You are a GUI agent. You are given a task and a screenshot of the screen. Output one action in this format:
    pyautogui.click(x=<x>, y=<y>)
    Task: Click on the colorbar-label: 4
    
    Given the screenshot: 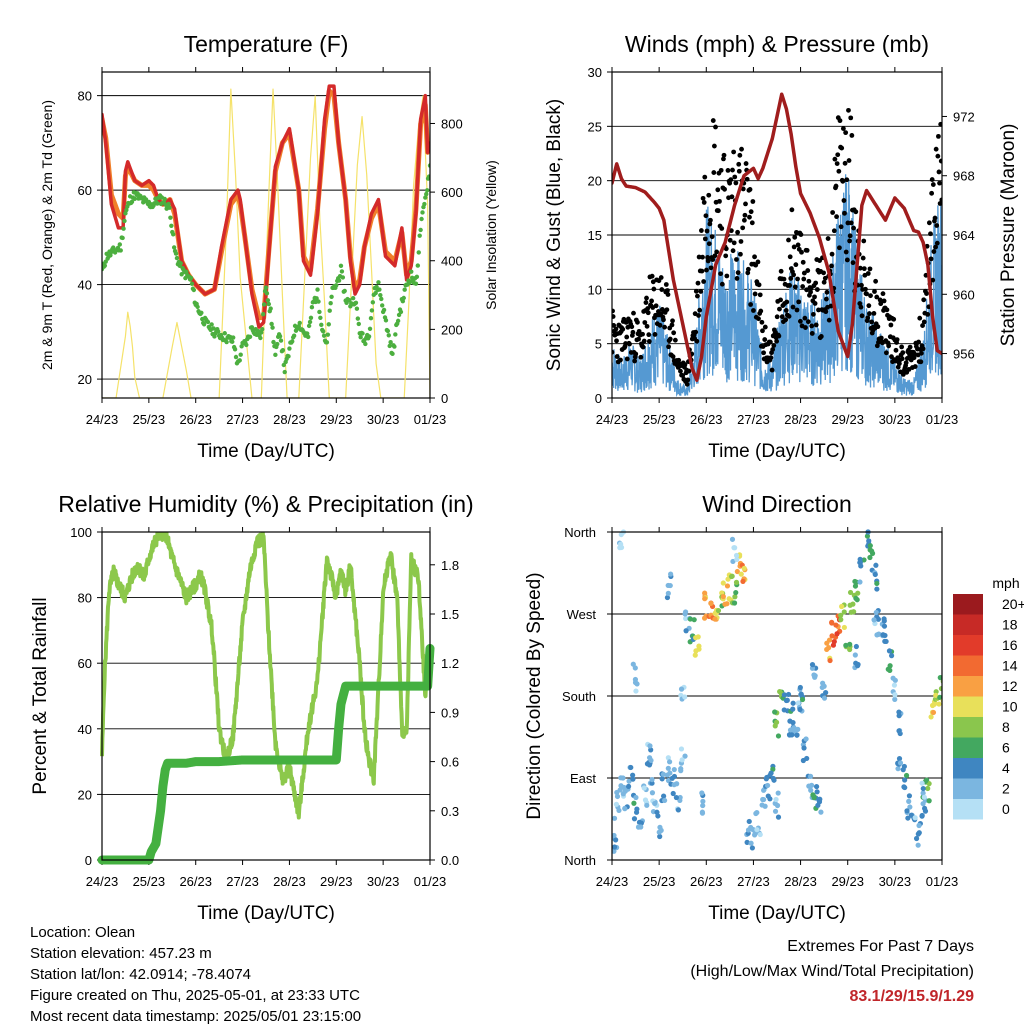 What is the action you would take?
    pyautogui.click(x=1006, y=768)
    